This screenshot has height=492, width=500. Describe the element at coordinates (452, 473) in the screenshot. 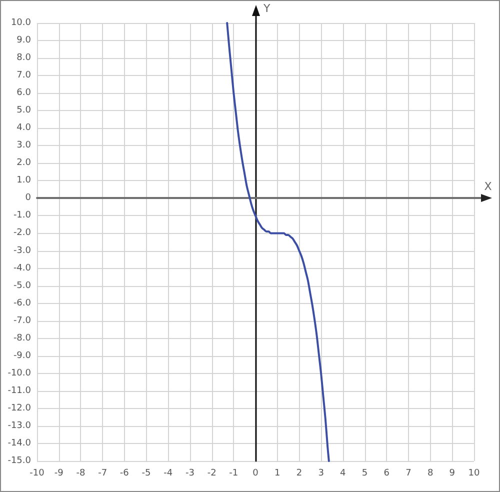

I see `x-tick-label: 9` at that location.